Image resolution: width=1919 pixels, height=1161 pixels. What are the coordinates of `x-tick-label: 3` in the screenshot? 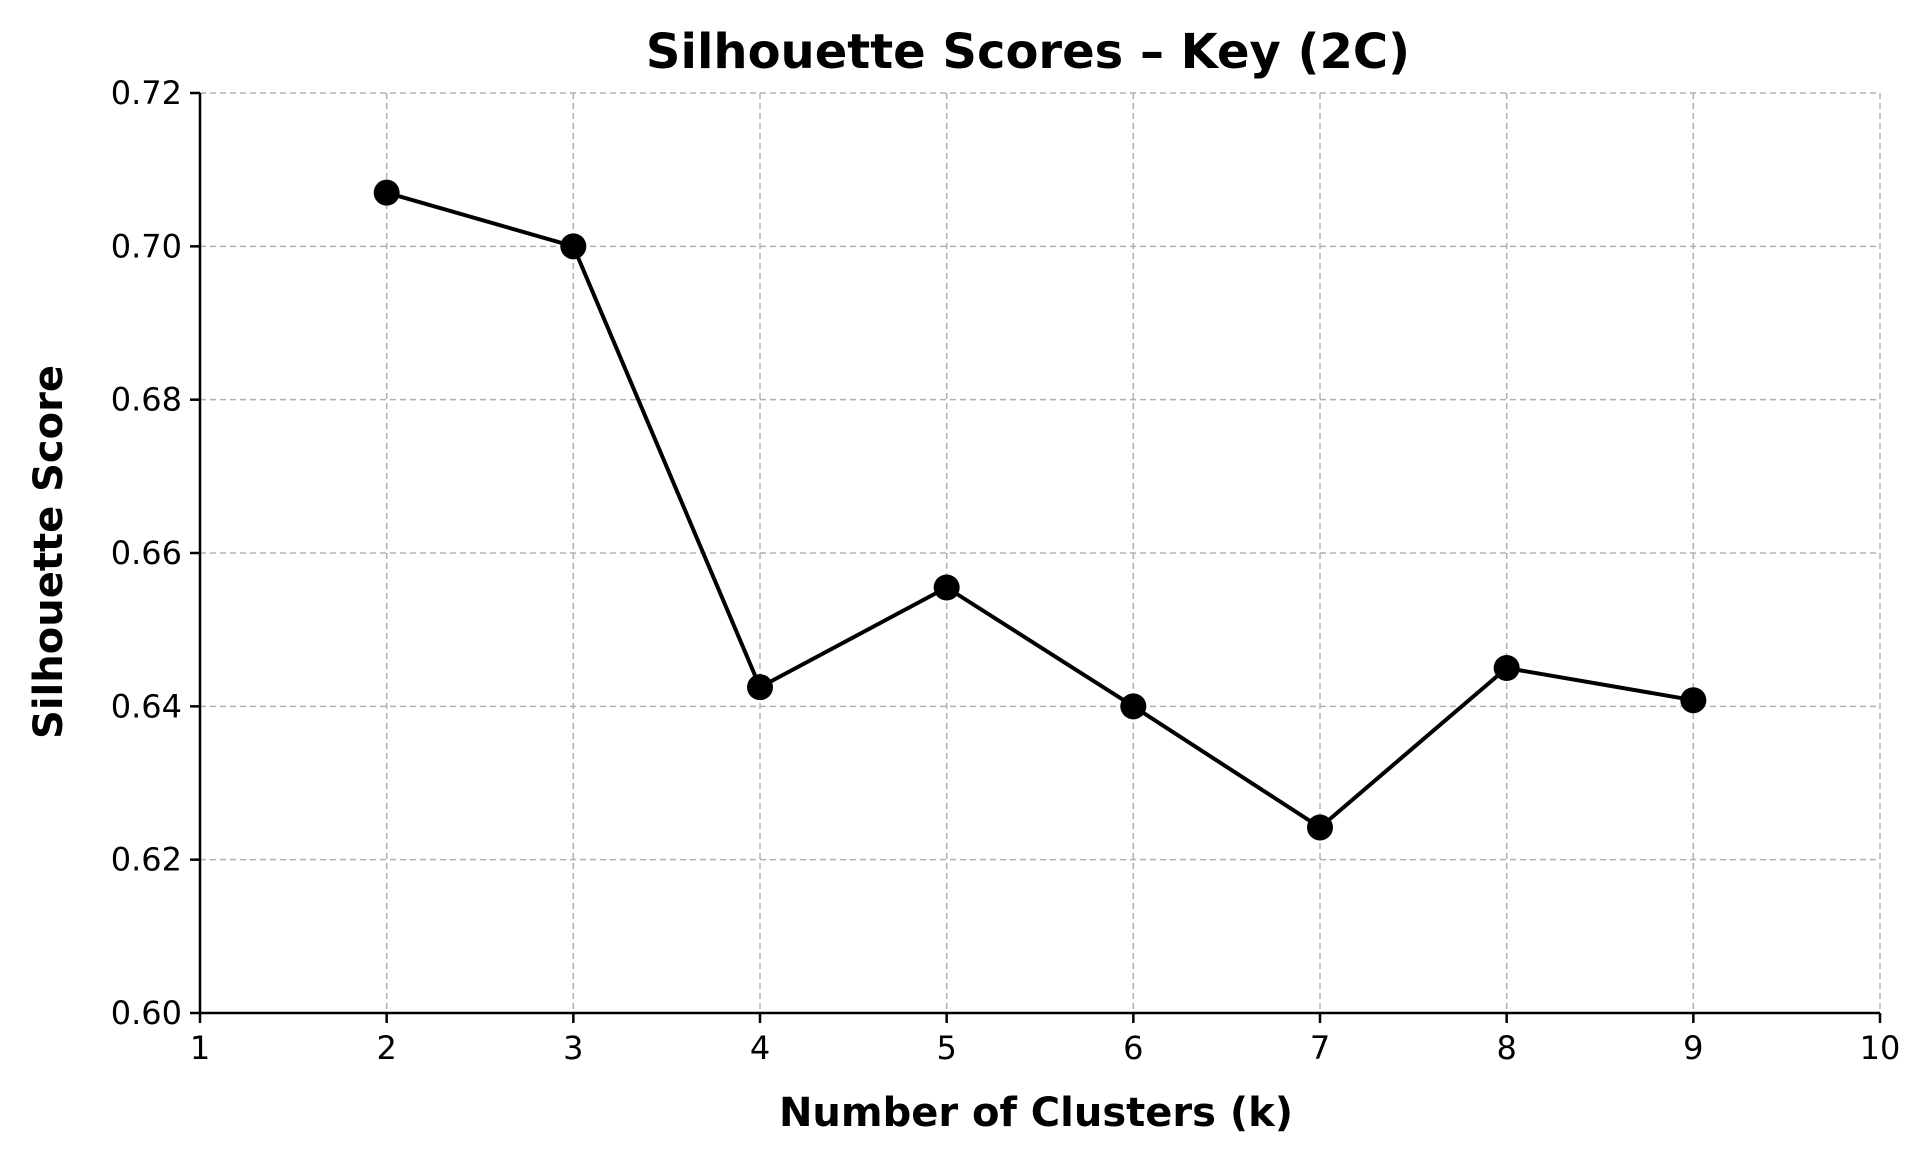 It's located at (573, 1048).